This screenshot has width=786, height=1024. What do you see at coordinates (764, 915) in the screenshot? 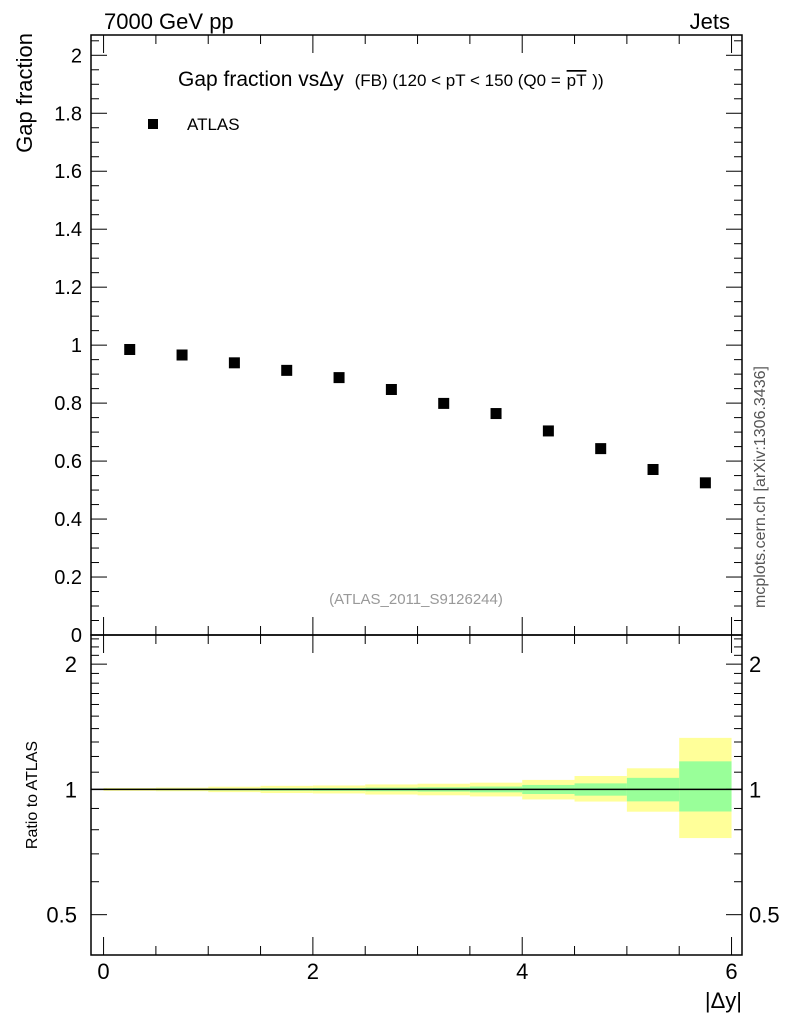
I see `ratio-y-tick-label-right: 0.5` at bounding box center [764, 915].